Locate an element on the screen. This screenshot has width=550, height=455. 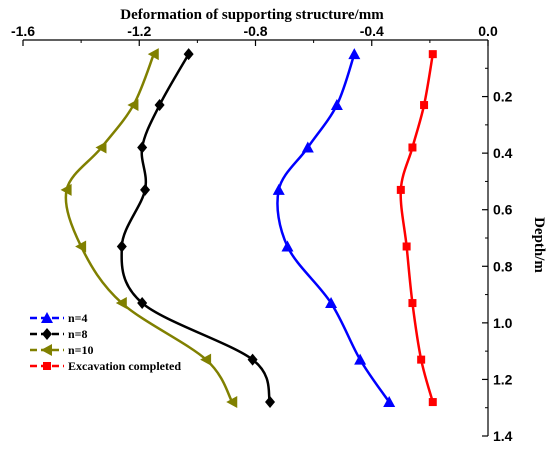
legend-item: Excavation completed is located at coordinates (105, 366).